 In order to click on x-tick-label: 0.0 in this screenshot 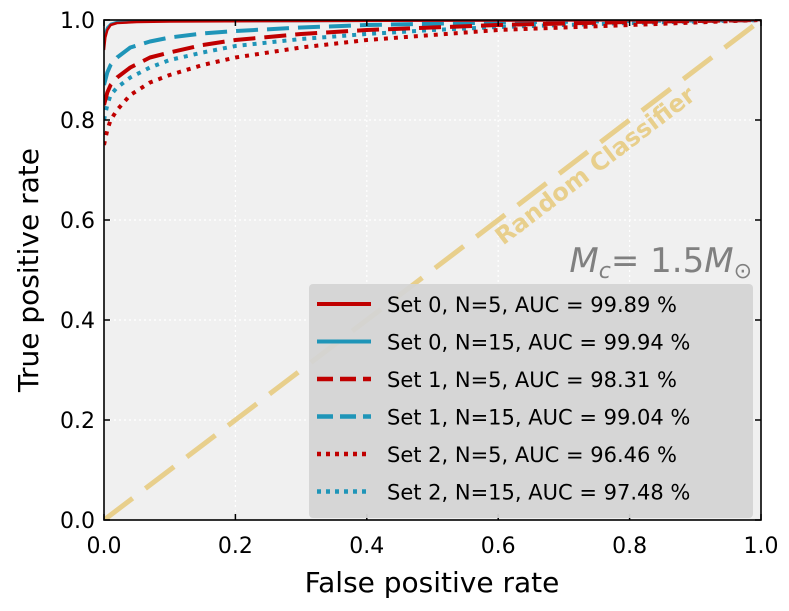, I will do `click(104, 546)`.